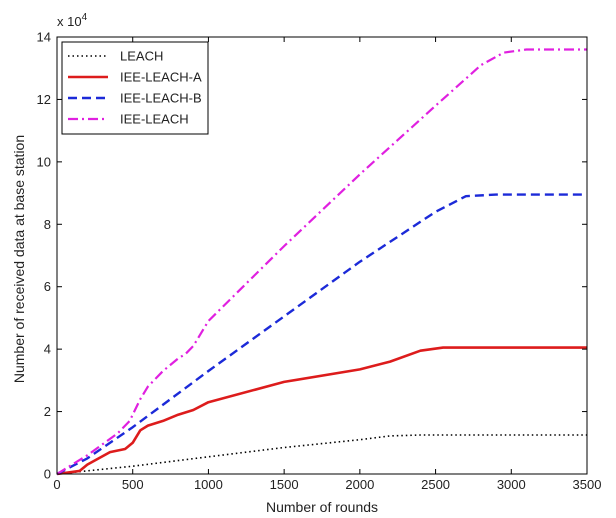 The image size is (616, 518). Describe the element at coordinates (435, 484) in the screenshot. I see `x-tick-label: 2500` at that location.